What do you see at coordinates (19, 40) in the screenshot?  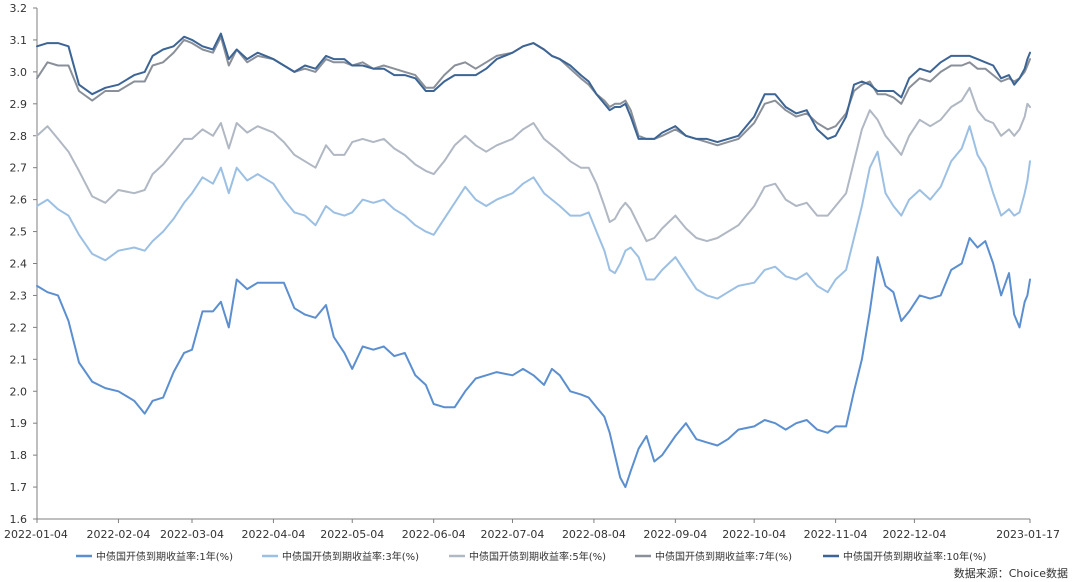 I see `y-tick-label: 3.1` at bounding box center [19, 40].